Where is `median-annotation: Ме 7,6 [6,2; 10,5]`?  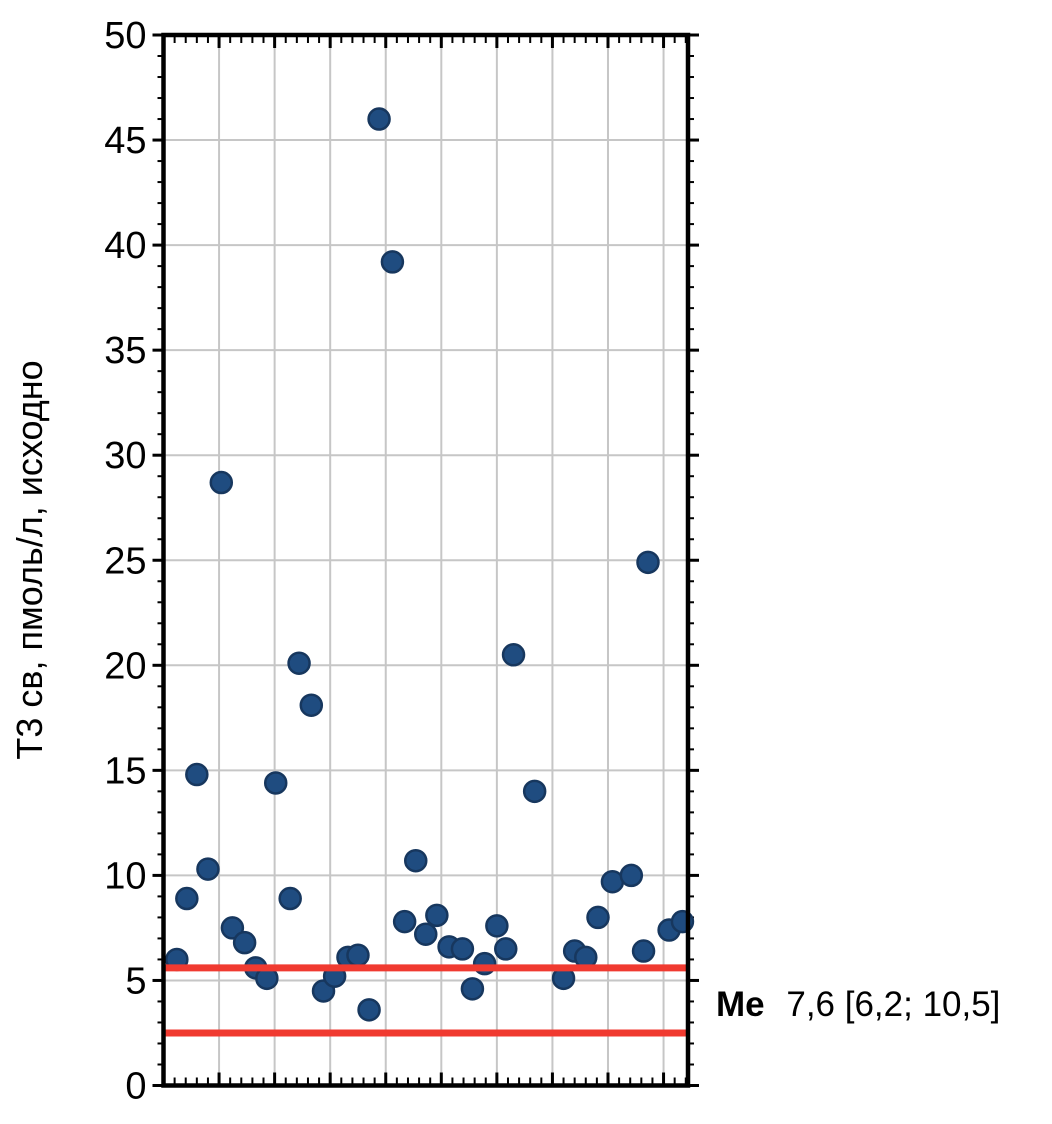
median-annotation: Ме 7,6 [6,2; 10,5] is located at coordinates (858, 1004).